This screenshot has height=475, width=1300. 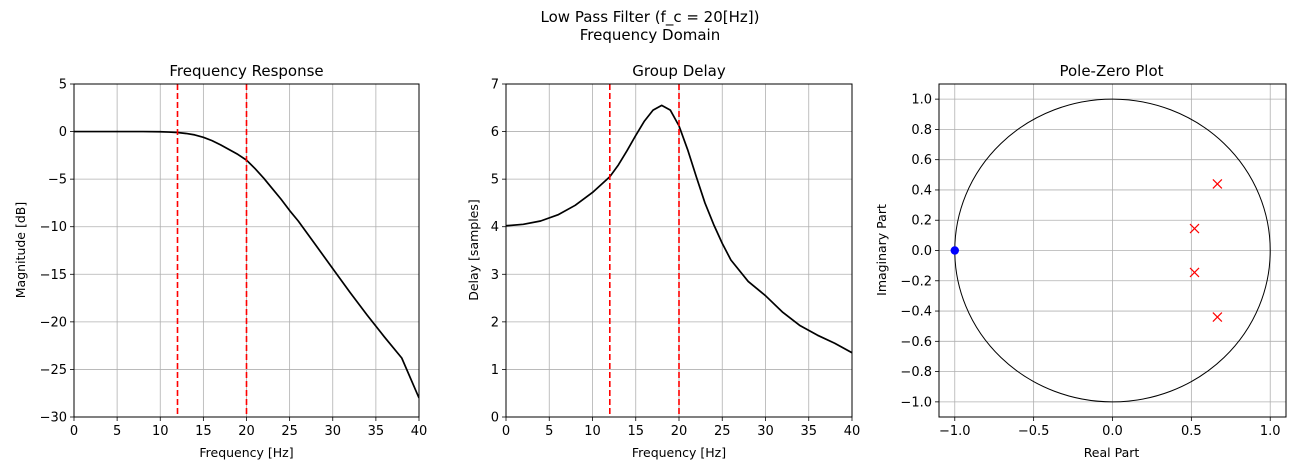 I want to click on pole-zero-ytick-label: 0.2, so click(x=921, y=221).